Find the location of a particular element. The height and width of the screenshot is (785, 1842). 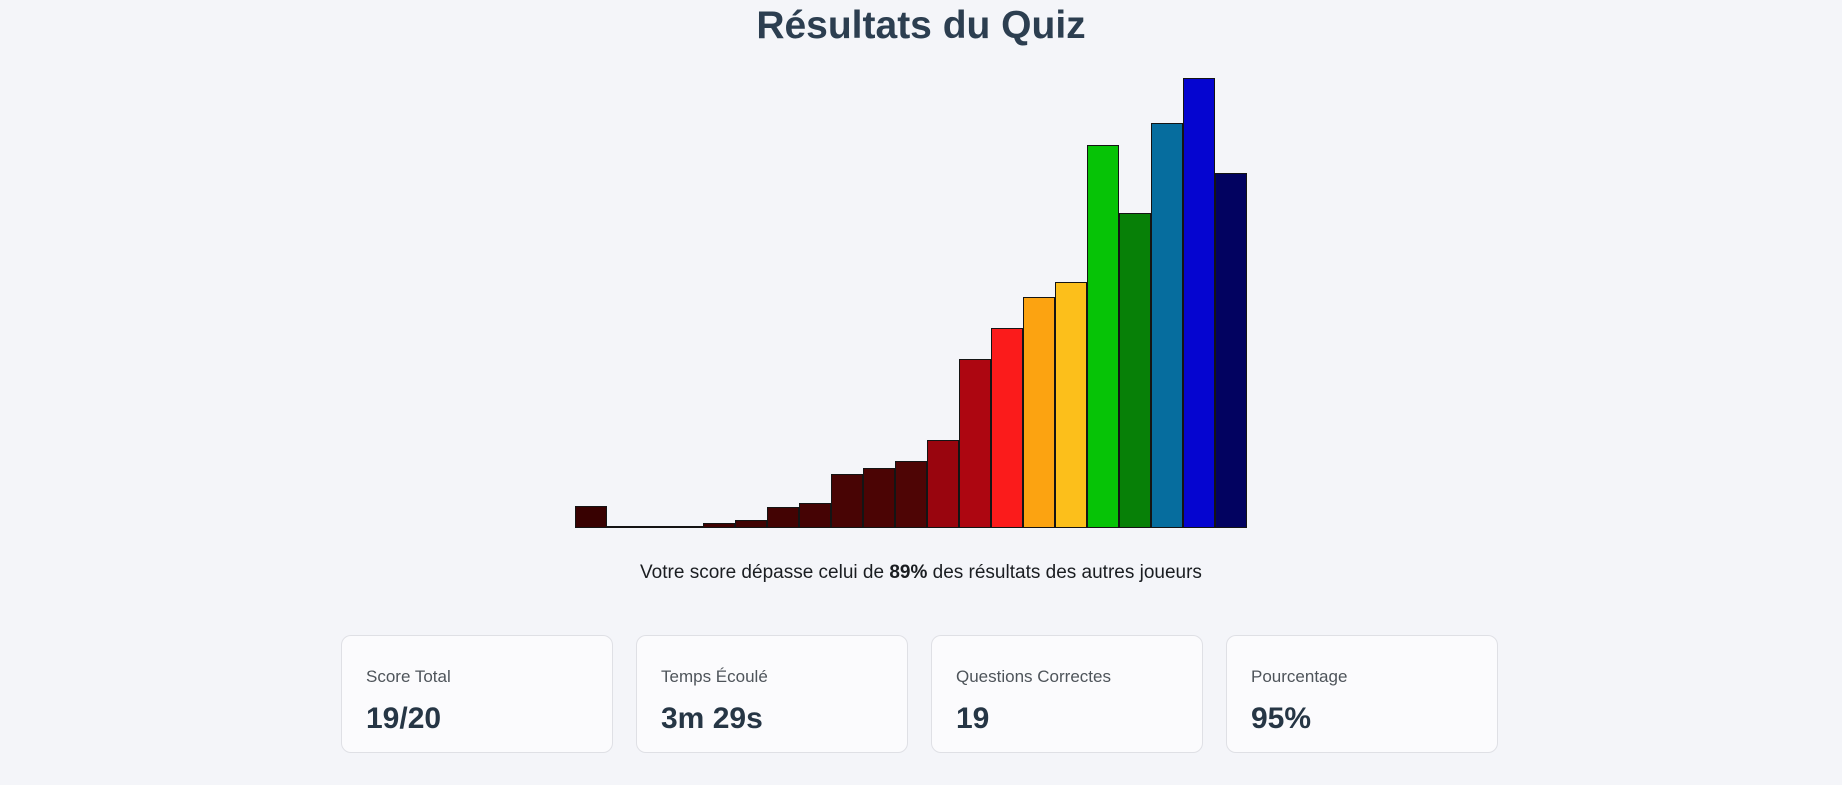

percentile-prefix: Votre score dépasse celui de is located at coordinates (765, 572).